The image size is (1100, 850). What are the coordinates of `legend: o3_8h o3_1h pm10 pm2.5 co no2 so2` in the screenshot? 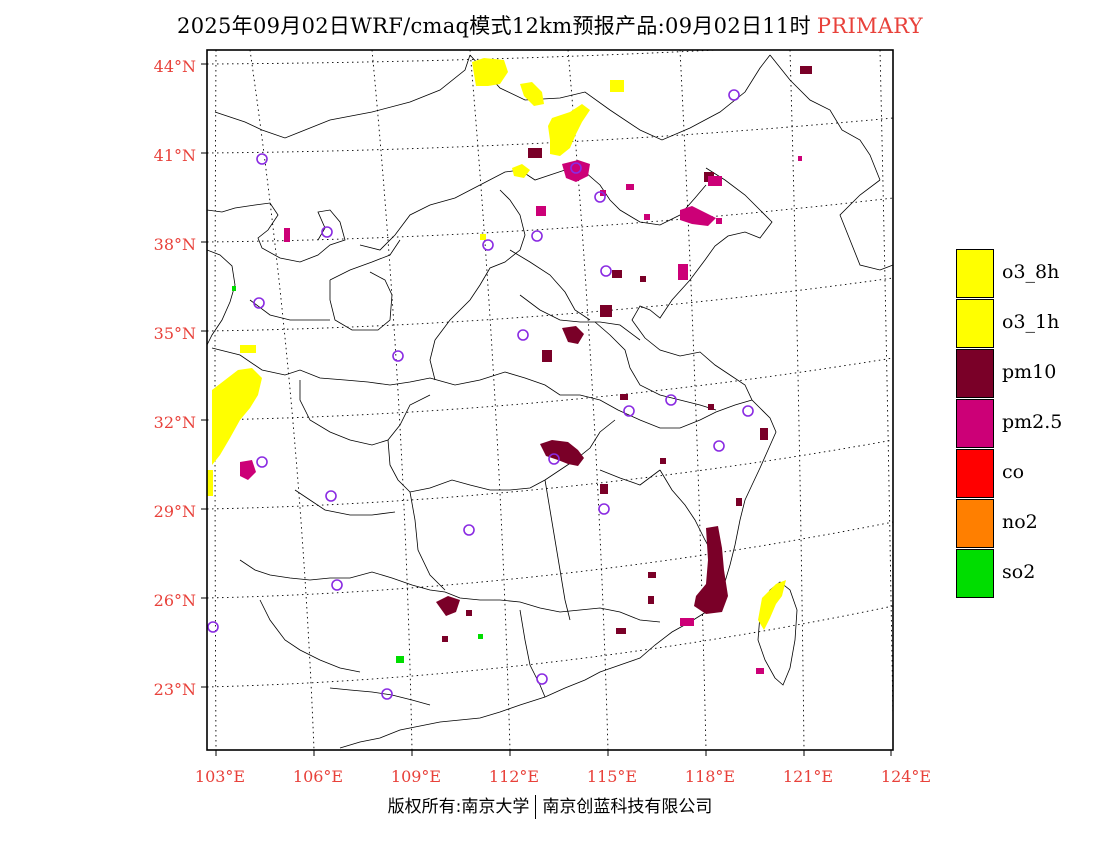 It's located at (1016, 424).